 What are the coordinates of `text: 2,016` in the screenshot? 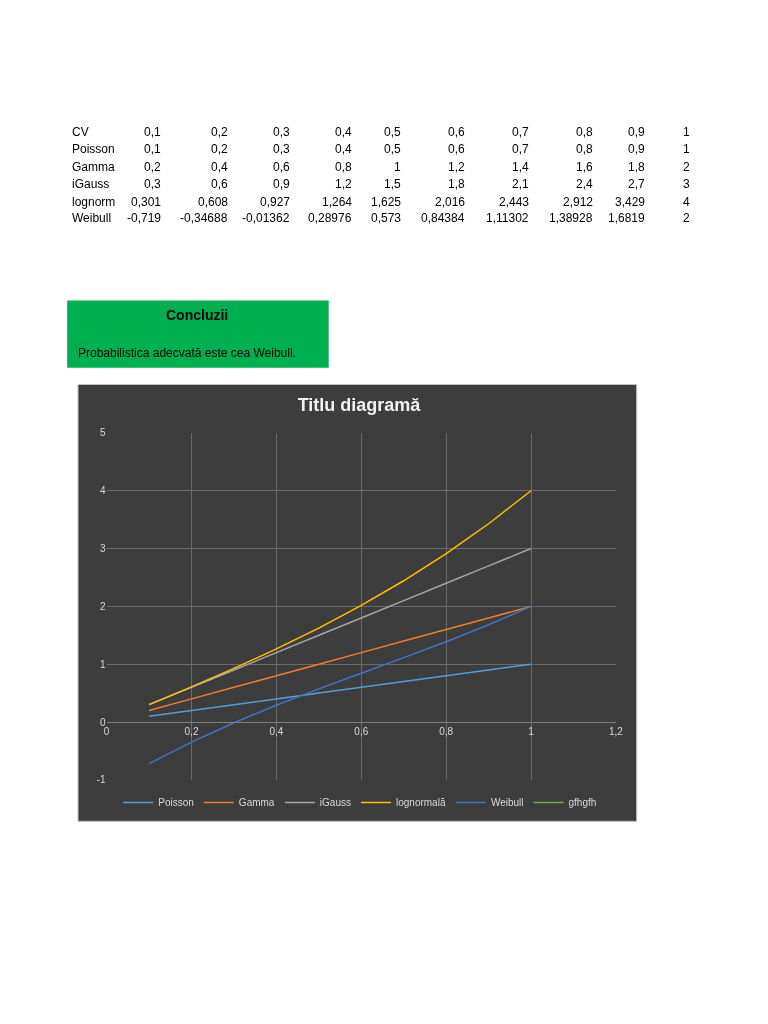 It's located at (450, 202).